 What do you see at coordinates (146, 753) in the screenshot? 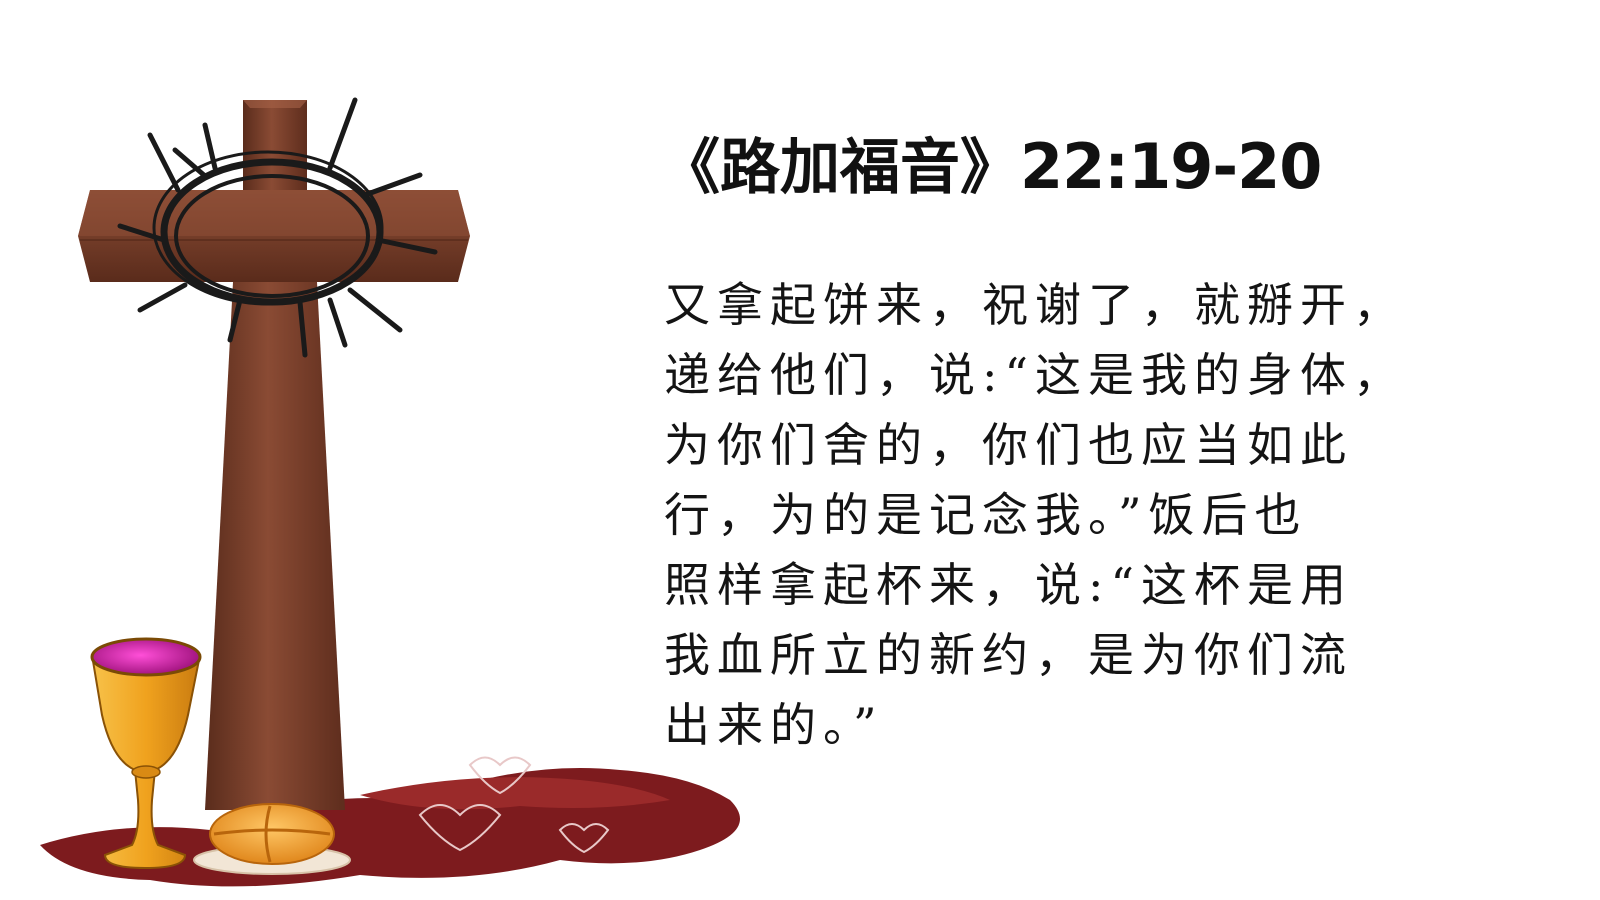
I see `chalice-icon` at bounding box center [146, 753].